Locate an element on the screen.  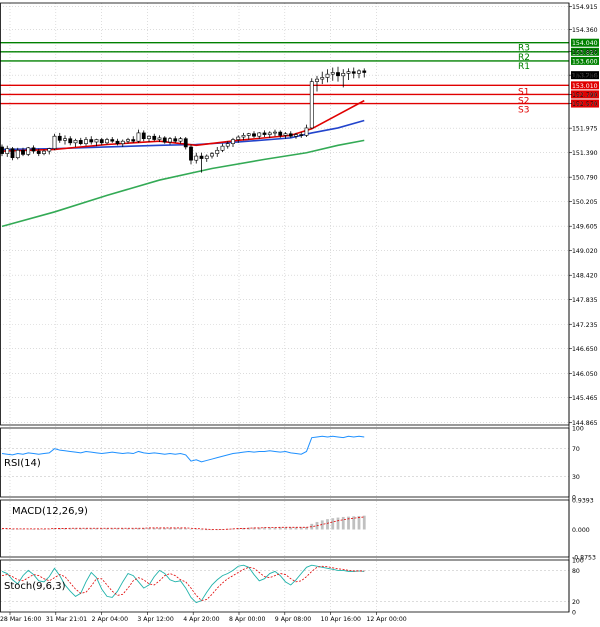
price-axis-label: 151.975 is located at coordinates (585, 129).